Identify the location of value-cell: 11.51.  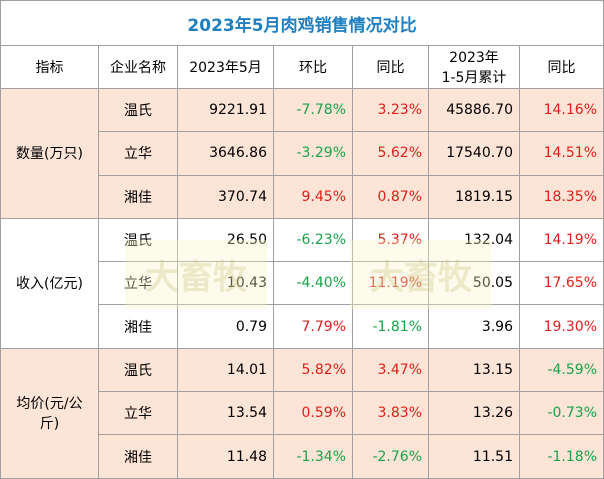
(474, 456).